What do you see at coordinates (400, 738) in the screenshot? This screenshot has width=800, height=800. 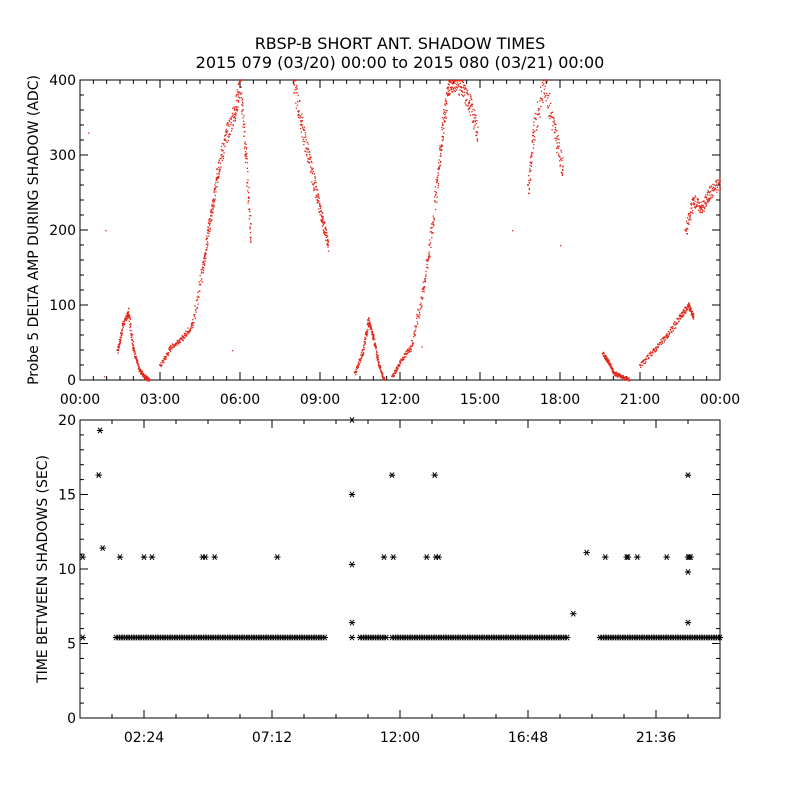 I see `x-tick-label: 12:00` at bounding box center [400, 738].